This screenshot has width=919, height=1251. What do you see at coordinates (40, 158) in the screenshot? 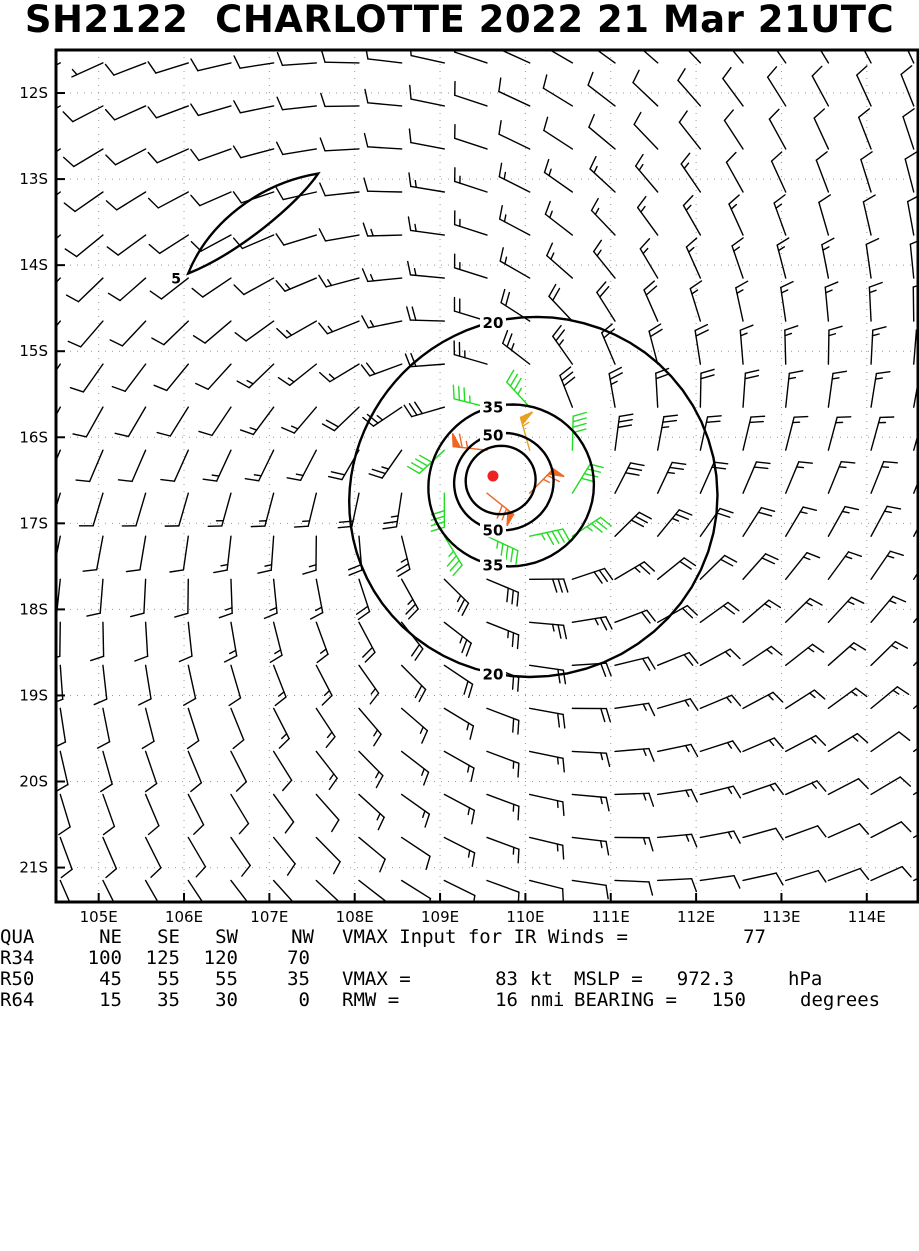
I see `wind-barb` at bounding box center [40, 158].